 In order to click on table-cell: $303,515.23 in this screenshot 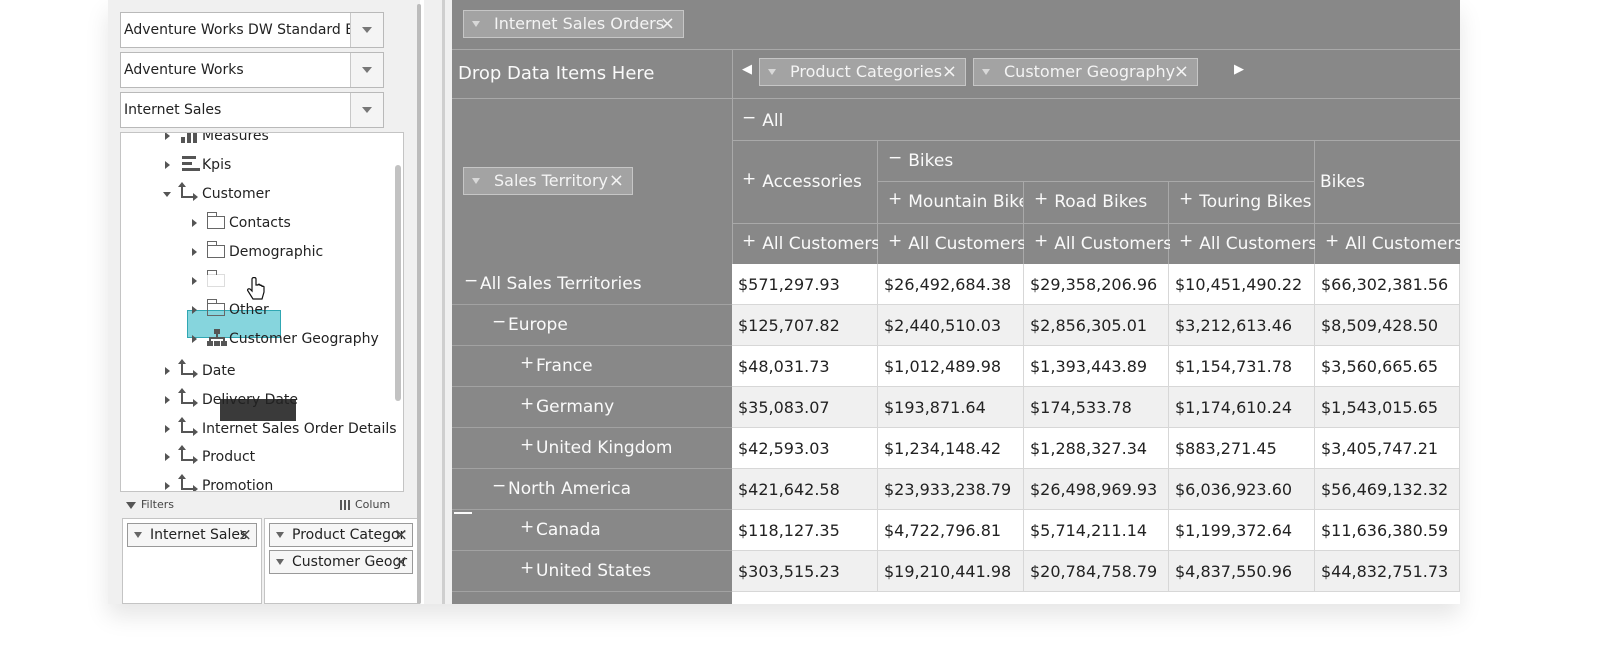, I will do `click(805, 571)`.